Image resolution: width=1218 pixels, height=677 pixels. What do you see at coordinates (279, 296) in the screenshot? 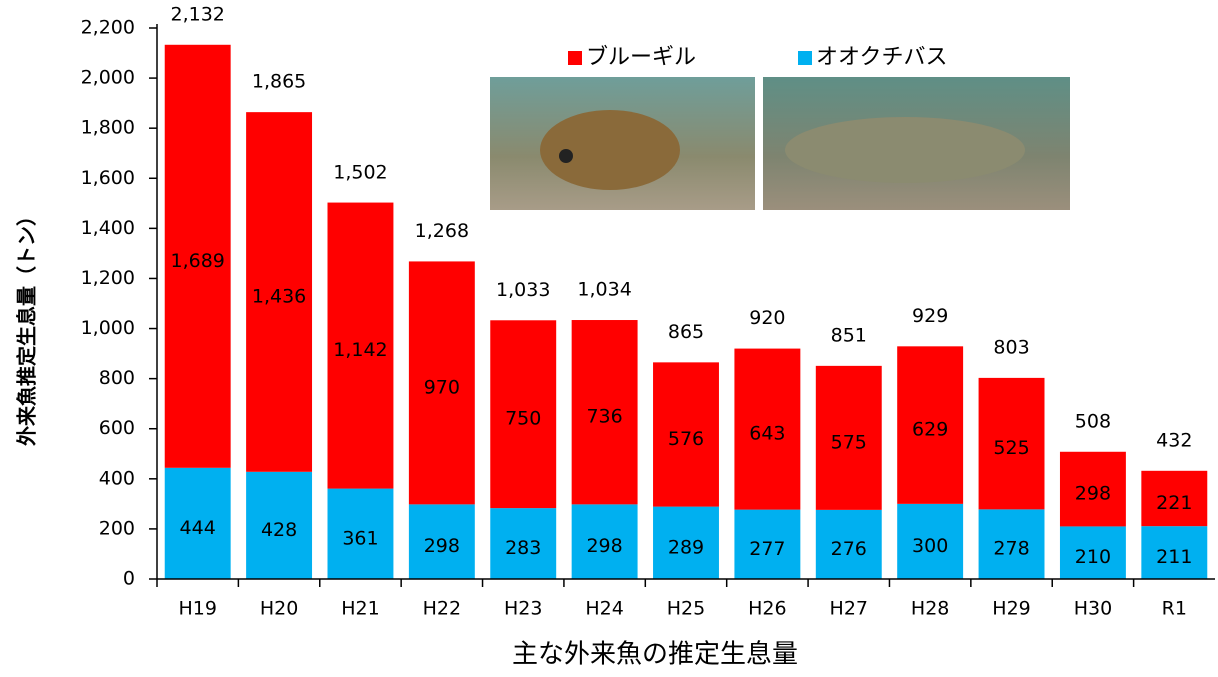
I see `data-label: 1,436` at bounding box center [279, 296].